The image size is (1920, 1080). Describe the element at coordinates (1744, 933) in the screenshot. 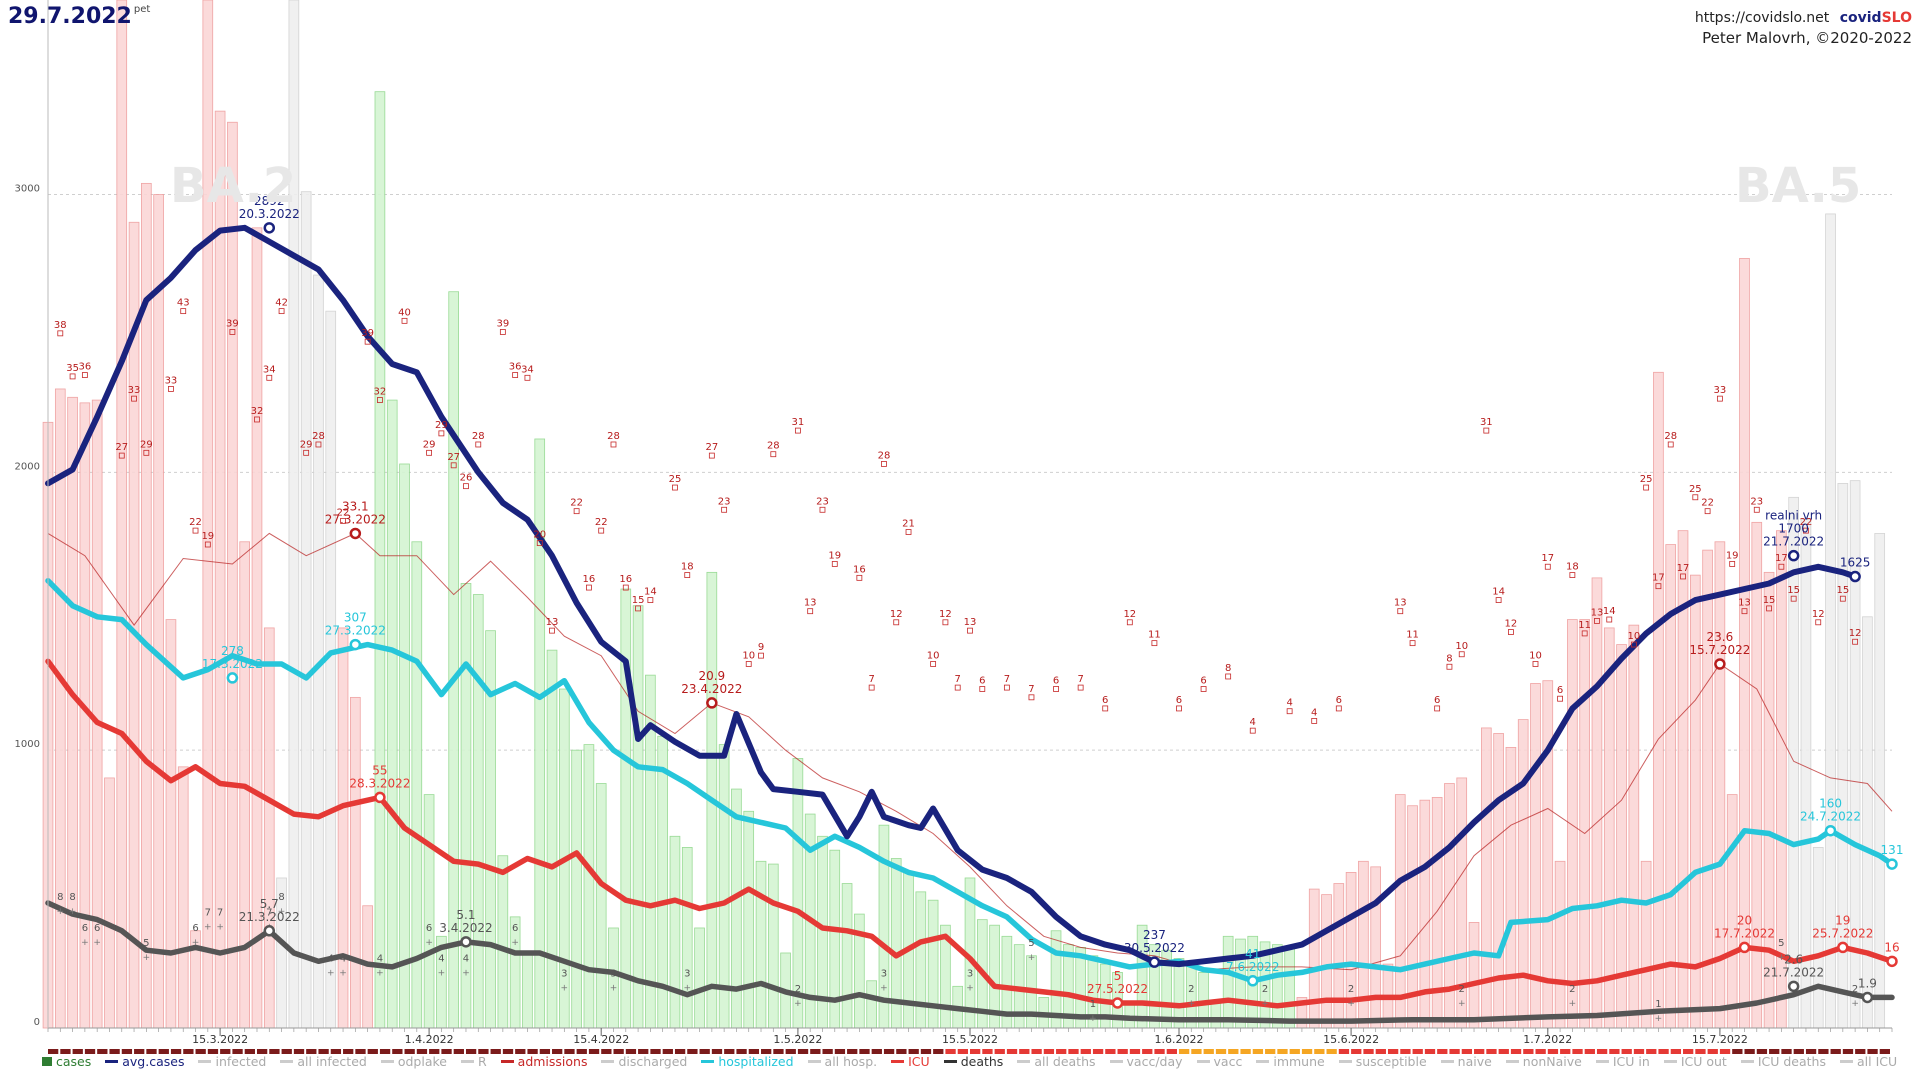

I see `annotation-label: 17.7.2022` at that location.